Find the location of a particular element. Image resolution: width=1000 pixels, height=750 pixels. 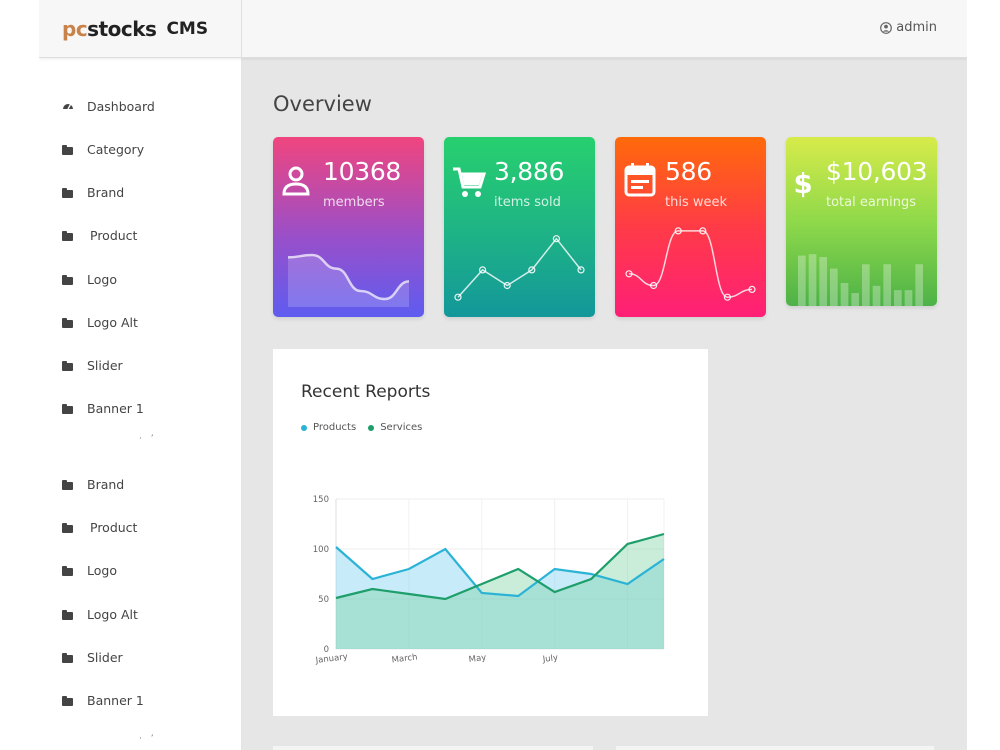

legend-item-services: Services is located at coordinates (395, 427).